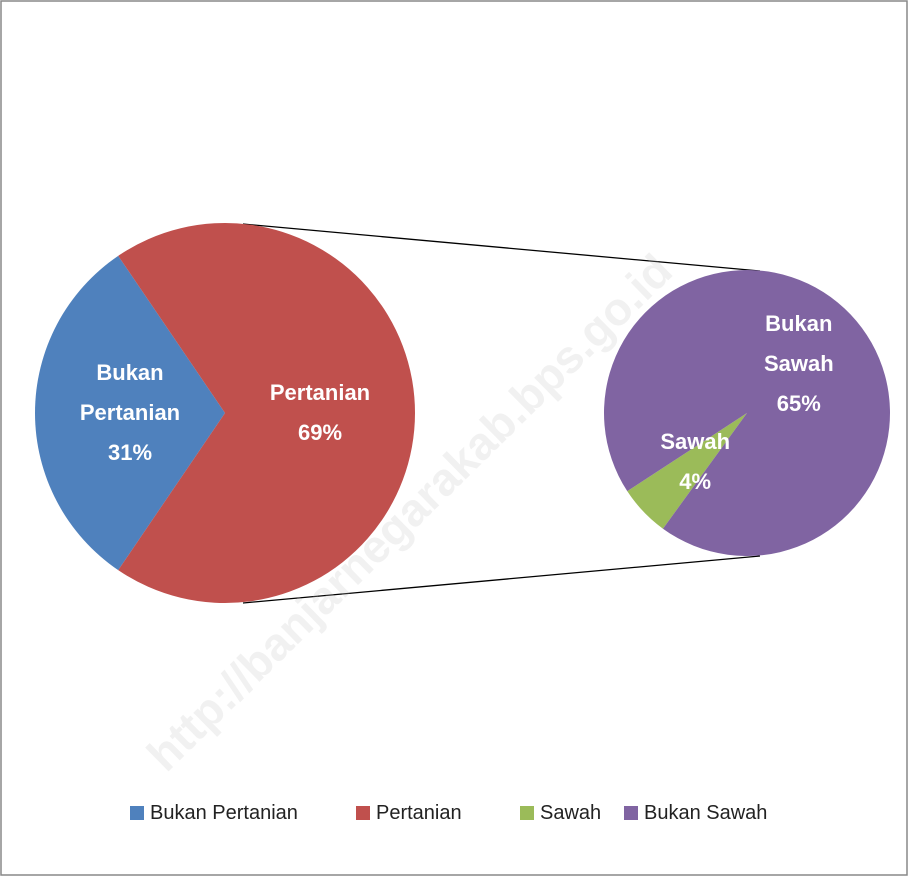 This screenshot has height=877, width=909. Describe the element at coordinates (571, 813) in the screenshot. I see `legend-label: Sawah` at that location.